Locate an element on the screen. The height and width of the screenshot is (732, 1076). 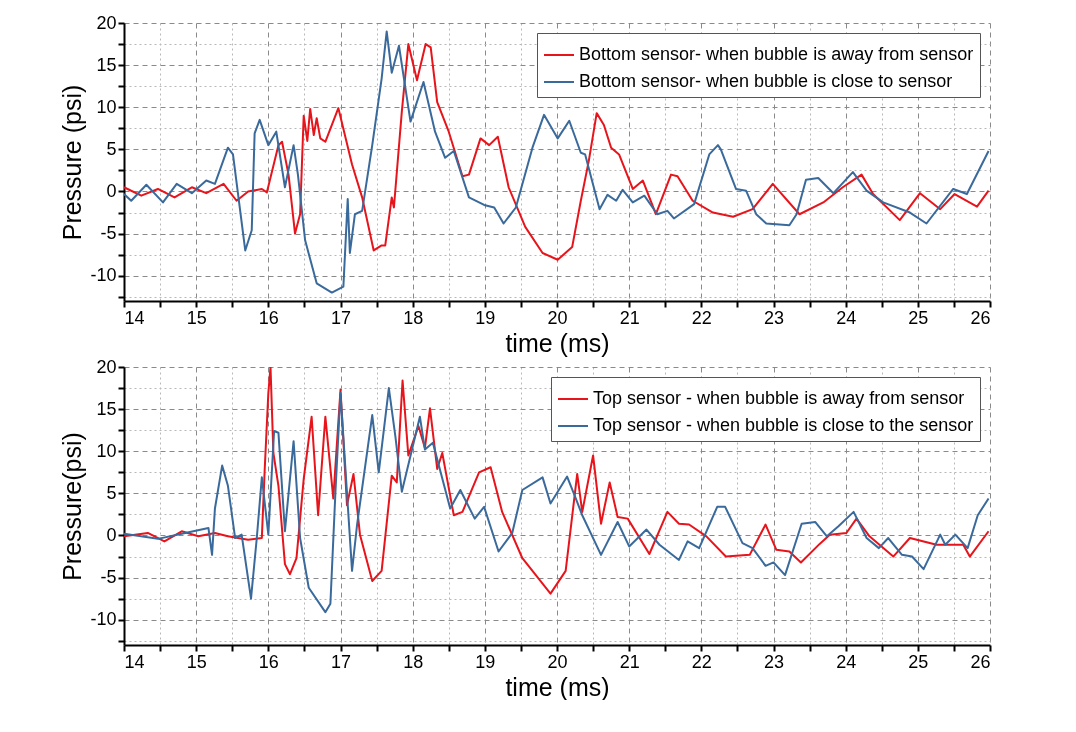
y-axis-title: Pressure (psi) is located at coordinates (72, 162).